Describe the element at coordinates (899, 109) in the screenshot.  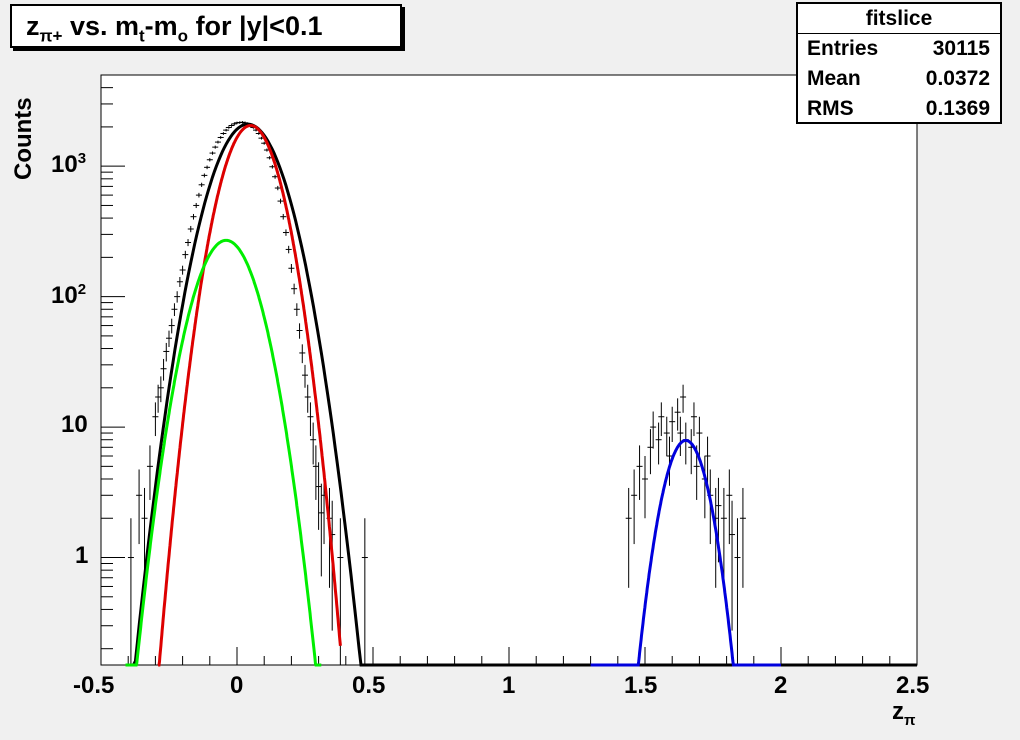
I see `stats-row-rms: RMS 0.1369` at that location.